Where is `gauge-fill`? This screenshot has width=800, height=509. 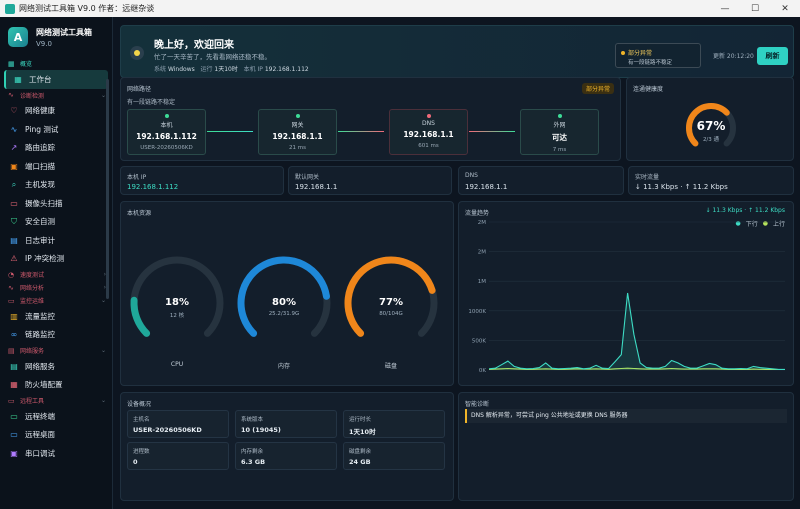 gauge-fill is located at coordinates (708, 125).